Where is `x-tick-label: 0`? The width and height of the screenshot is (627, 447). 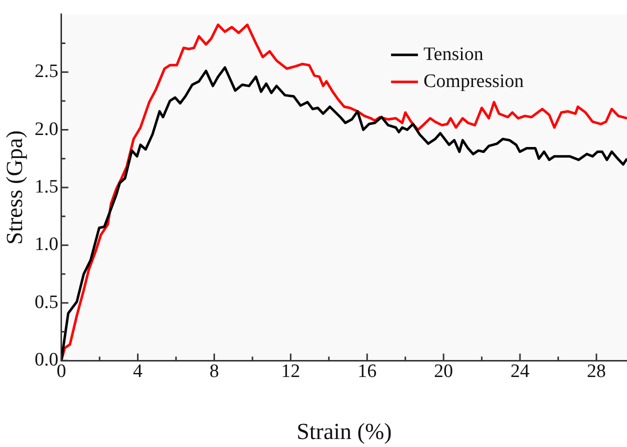
x-tick-label: 0 is located at coordinates (61, 371).